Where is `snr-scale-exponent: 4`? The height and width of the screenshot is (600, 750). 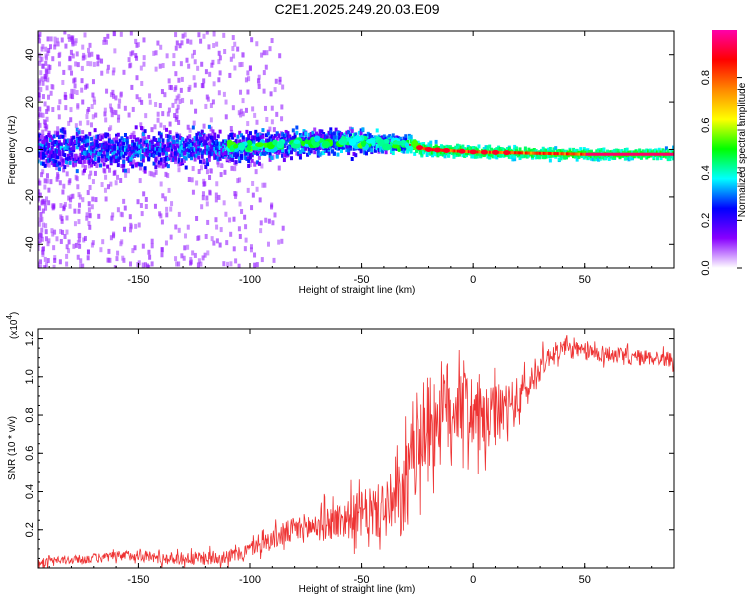
snr-scale-exponent: 4 is located at coordinates (9, 317).